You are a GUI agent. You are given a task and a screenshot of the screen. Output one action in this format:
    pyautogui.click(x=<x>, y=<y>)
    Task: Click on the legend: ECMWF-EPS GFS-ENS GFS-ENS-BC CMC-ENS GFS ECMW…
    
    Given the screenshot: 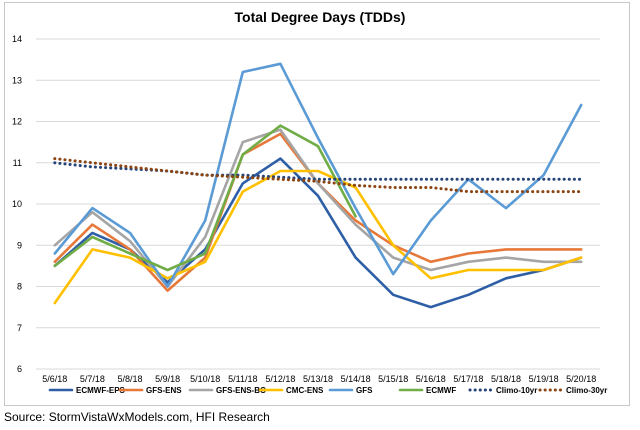 What is the action you would take?
    pyautogui.click(x=327, y=390)
    